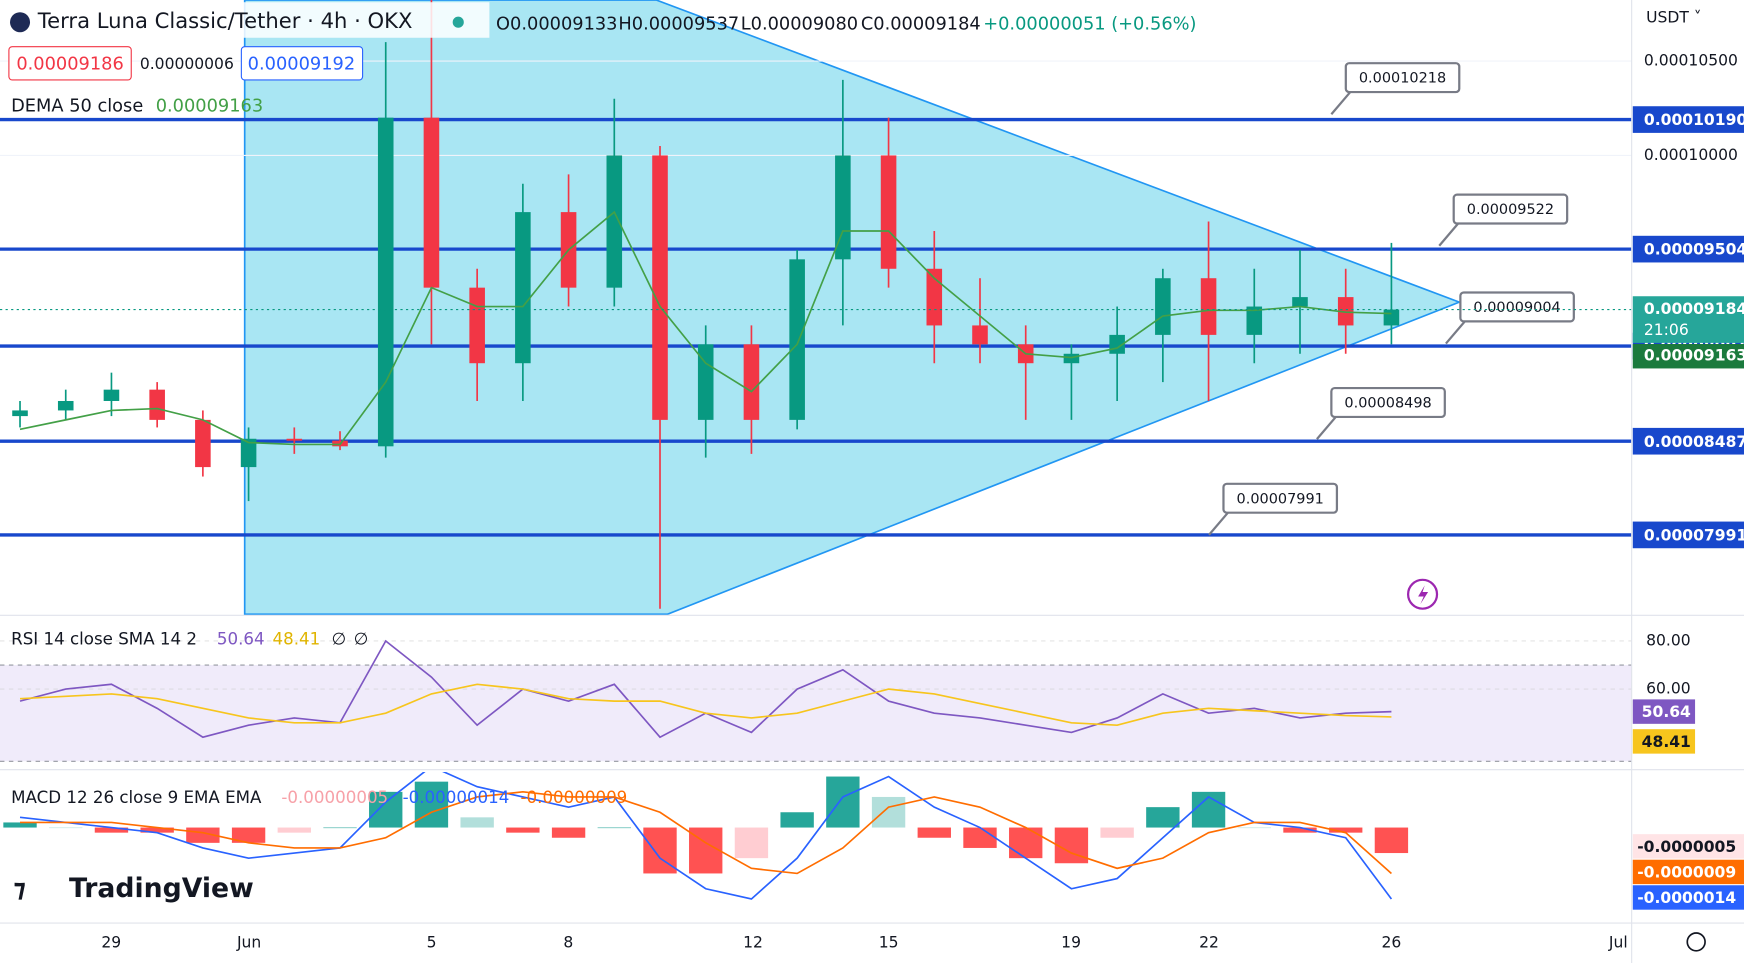  Describe the element at coordinates (1673, 17) in the screenshot. I see `currency: USDT ˅` at that location.